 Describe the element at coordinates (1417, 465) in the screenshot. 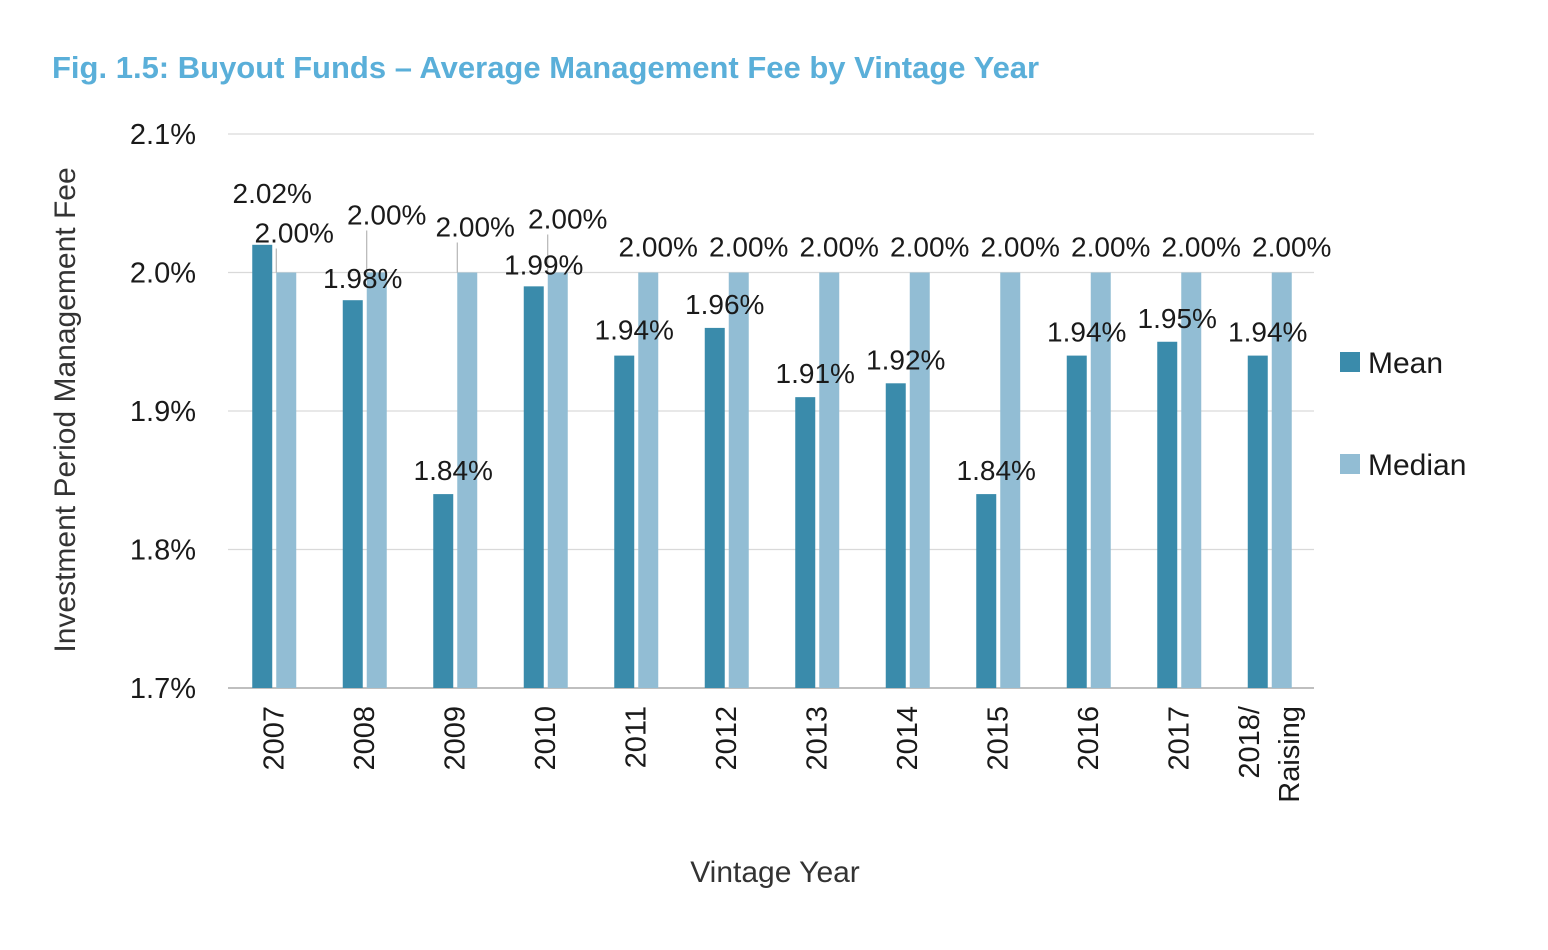

I see `legend-label: Median` at that location.